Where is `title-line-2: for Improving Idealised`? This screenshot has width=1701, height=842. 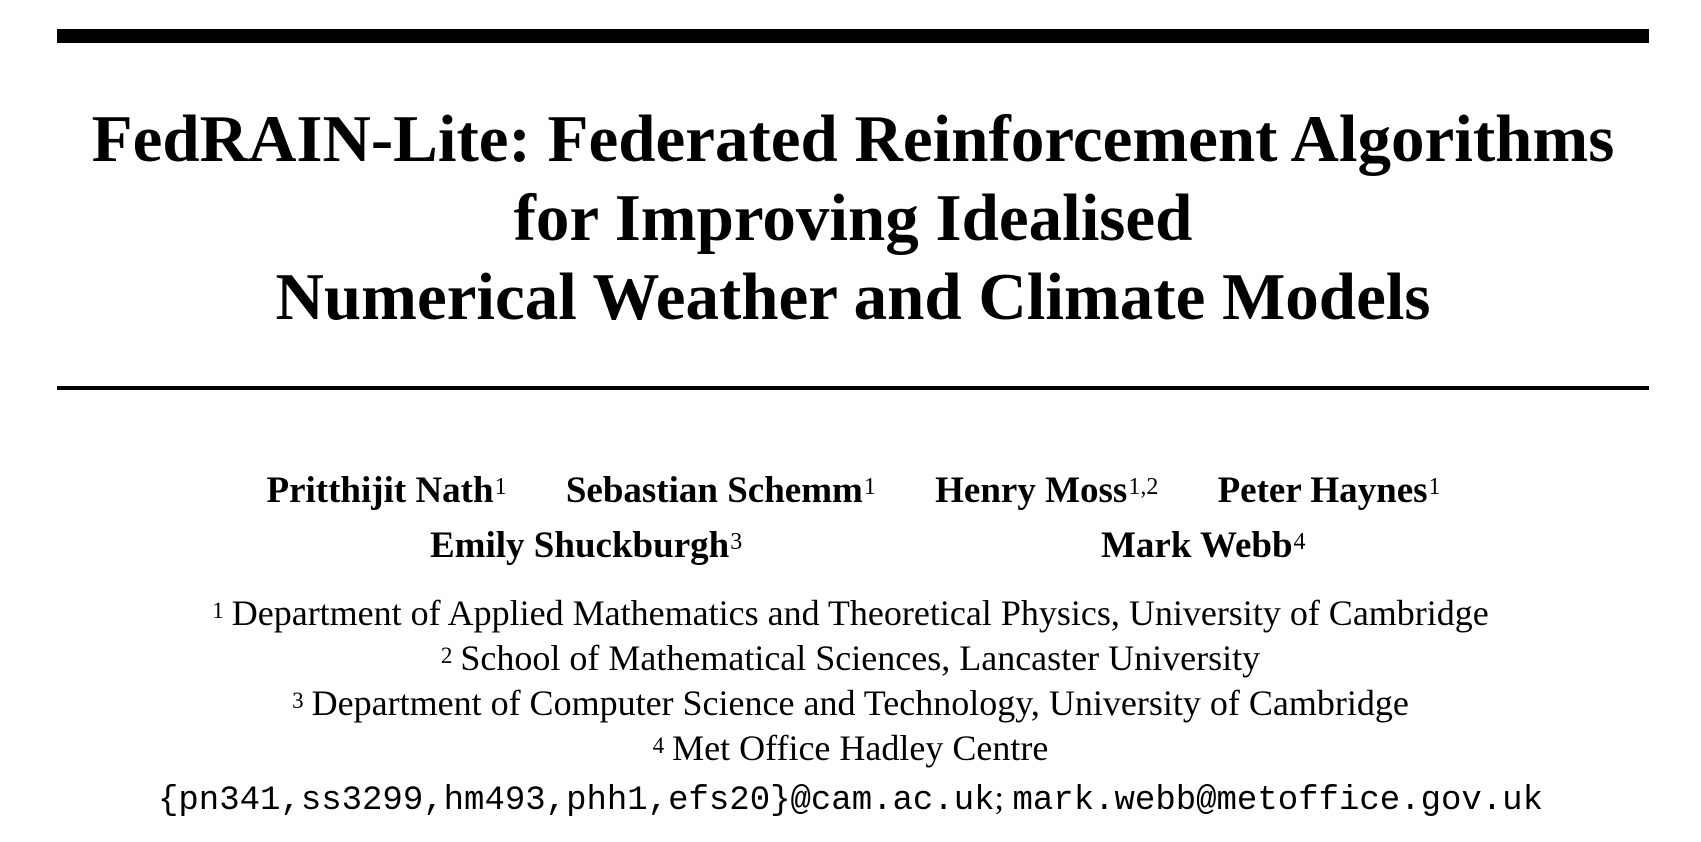
title-line-2: for Improving Idealised is located at coordinates (853, 218).